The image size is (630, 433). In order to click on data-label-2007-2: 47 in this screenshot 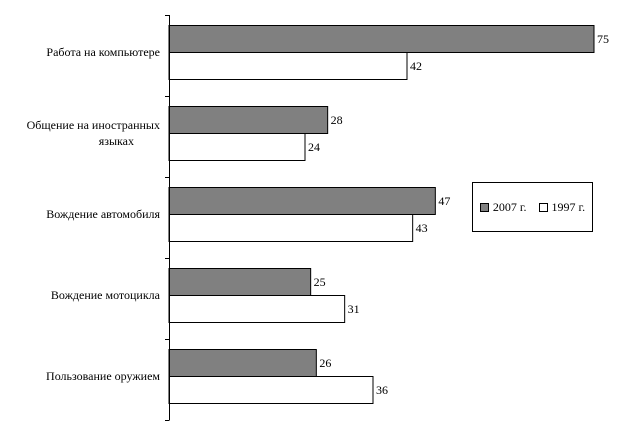, I will do `click(444, 201)`.